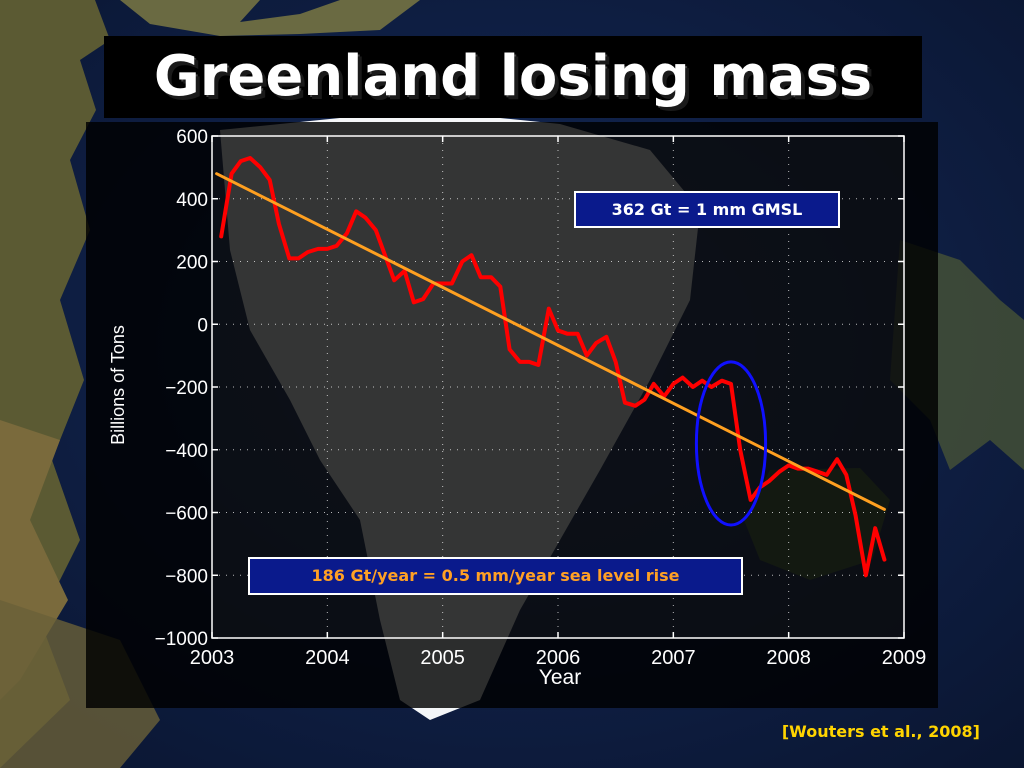 Image resolution: width=1024 pixels, height=768 pixels. I want to click on annotation-gmsl: 362 Gt = 1 mm GMSL, so click(707, 209).